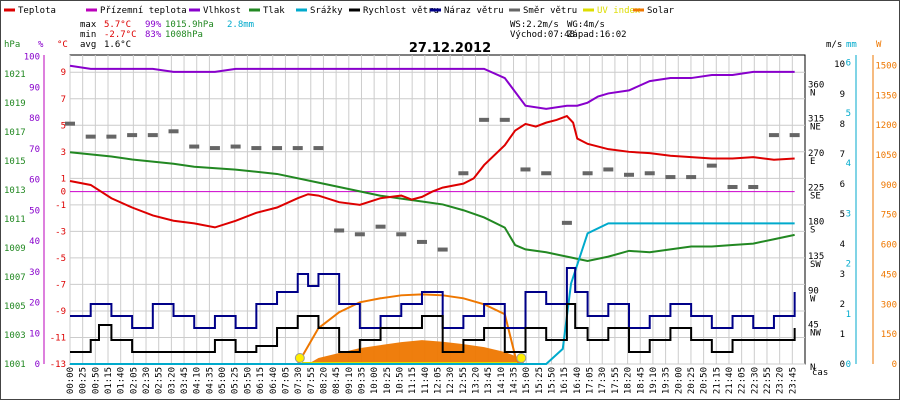 This screenshot has height=400, width=900. Describe the element at coordinates (109, 380) in the screenshot. I see `time-tick-label: 01:15` at that location.